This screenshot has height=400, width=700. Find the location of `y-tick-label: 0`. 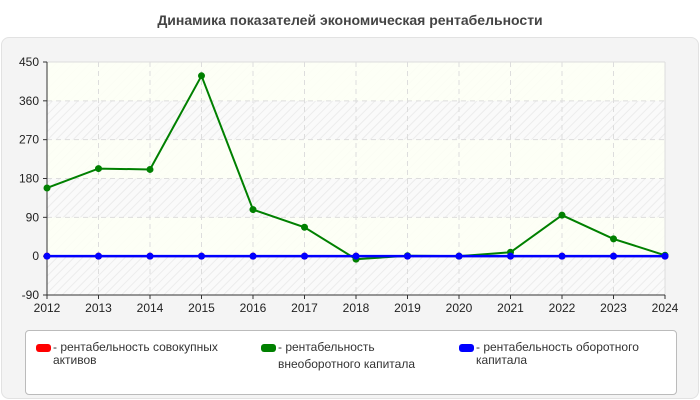

y-tick-label: 0 is located at coordinates (35, 256).